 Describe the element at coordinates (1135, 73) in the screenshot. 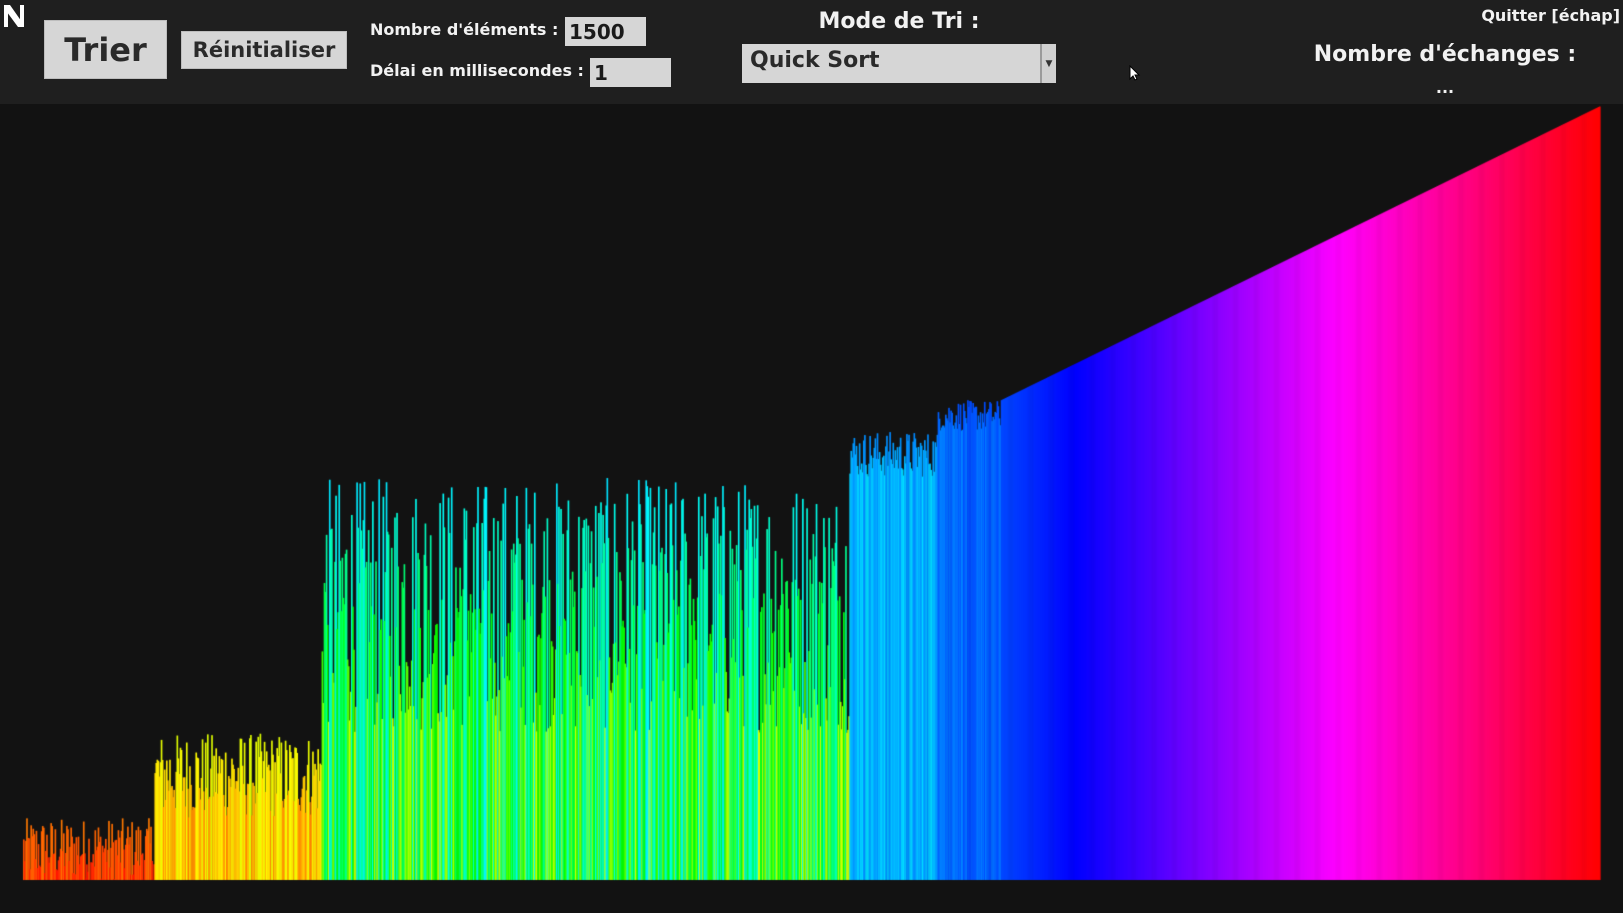

I see `mouse-pointer-icon` at that location.